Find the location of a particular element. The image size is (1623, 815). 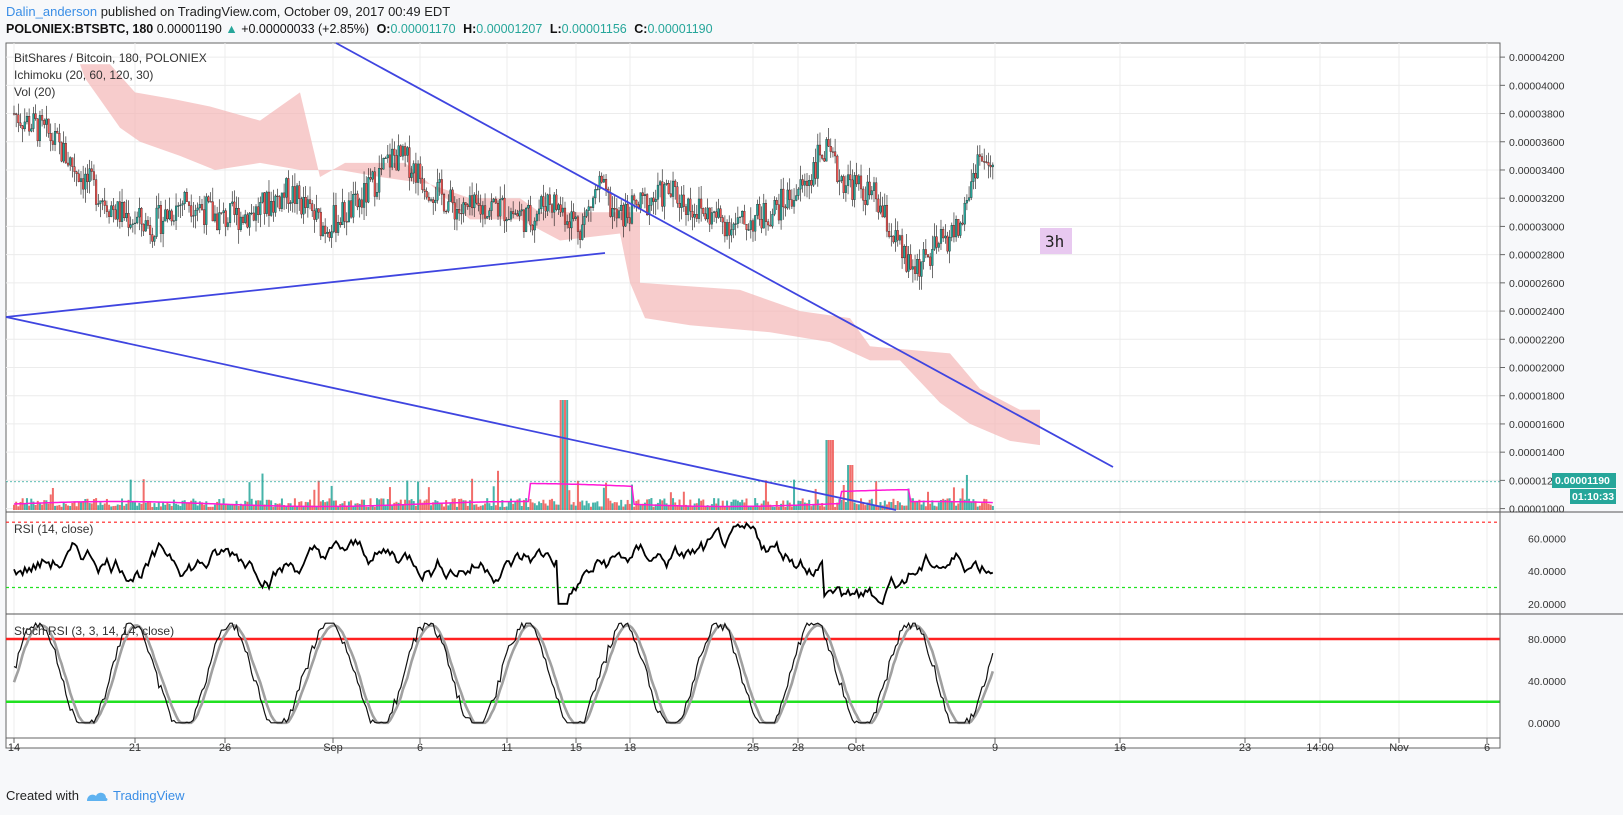

rsi-tick-label: 40.0000 is located at coordinates (1547, 572).